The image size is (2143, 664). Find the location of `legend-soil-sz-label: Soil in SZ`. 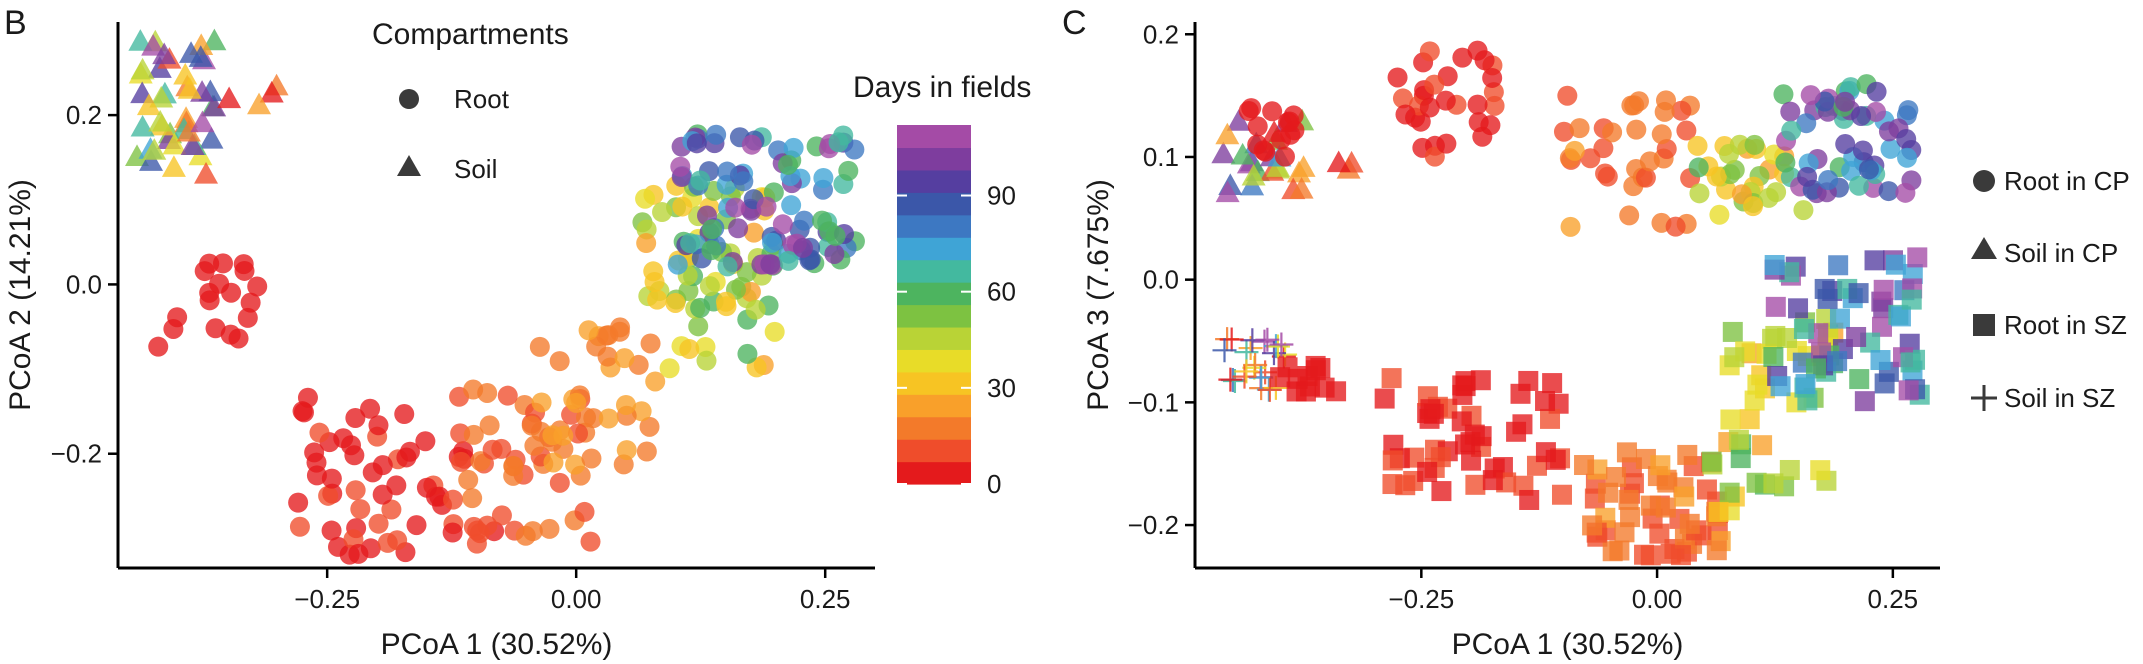

legend-soil-sz-label: Soil in SZ is located at coordinates (2059, 398).